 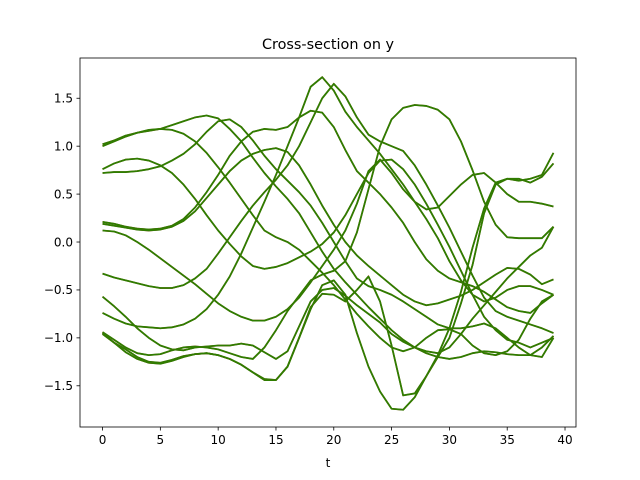 I want to click on y-tick-label: −1.0, so click(x=58, y=338).